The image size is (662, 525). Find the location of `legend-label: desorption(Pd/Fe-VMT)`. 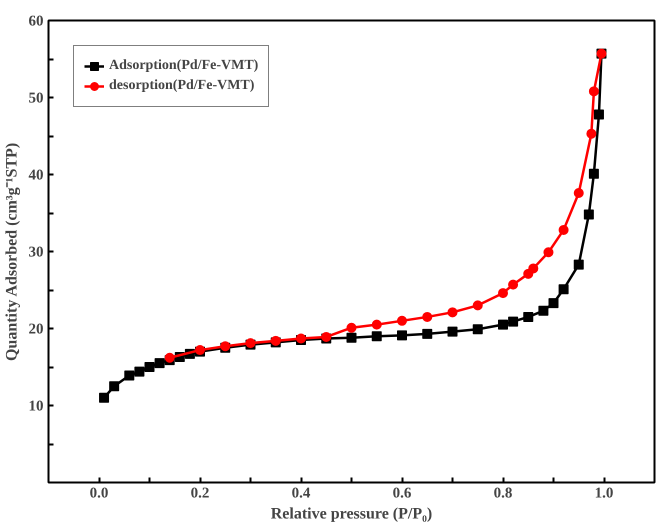

legend-label: desorption(Pd/Fe-VMT) is located at coordinates (181, 86).